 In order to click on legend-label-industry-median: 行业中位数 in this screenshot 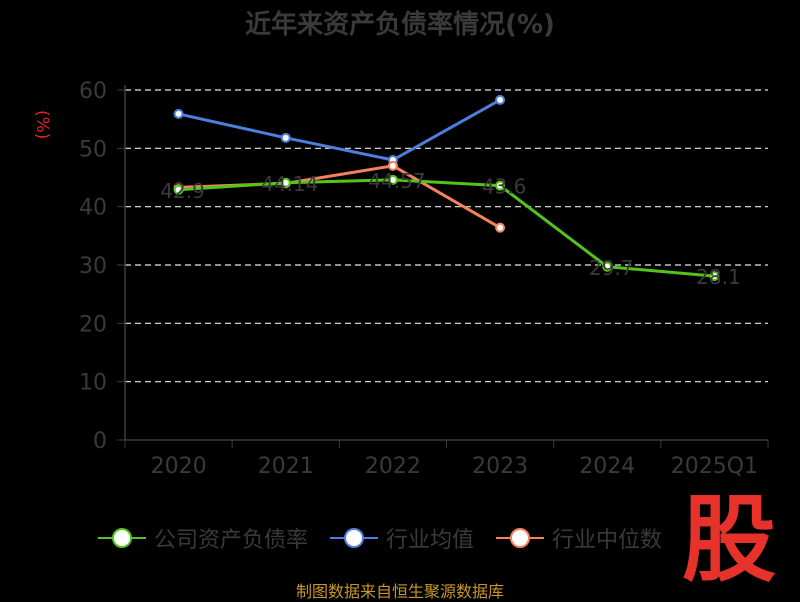, I will do `click(607, 540)`.